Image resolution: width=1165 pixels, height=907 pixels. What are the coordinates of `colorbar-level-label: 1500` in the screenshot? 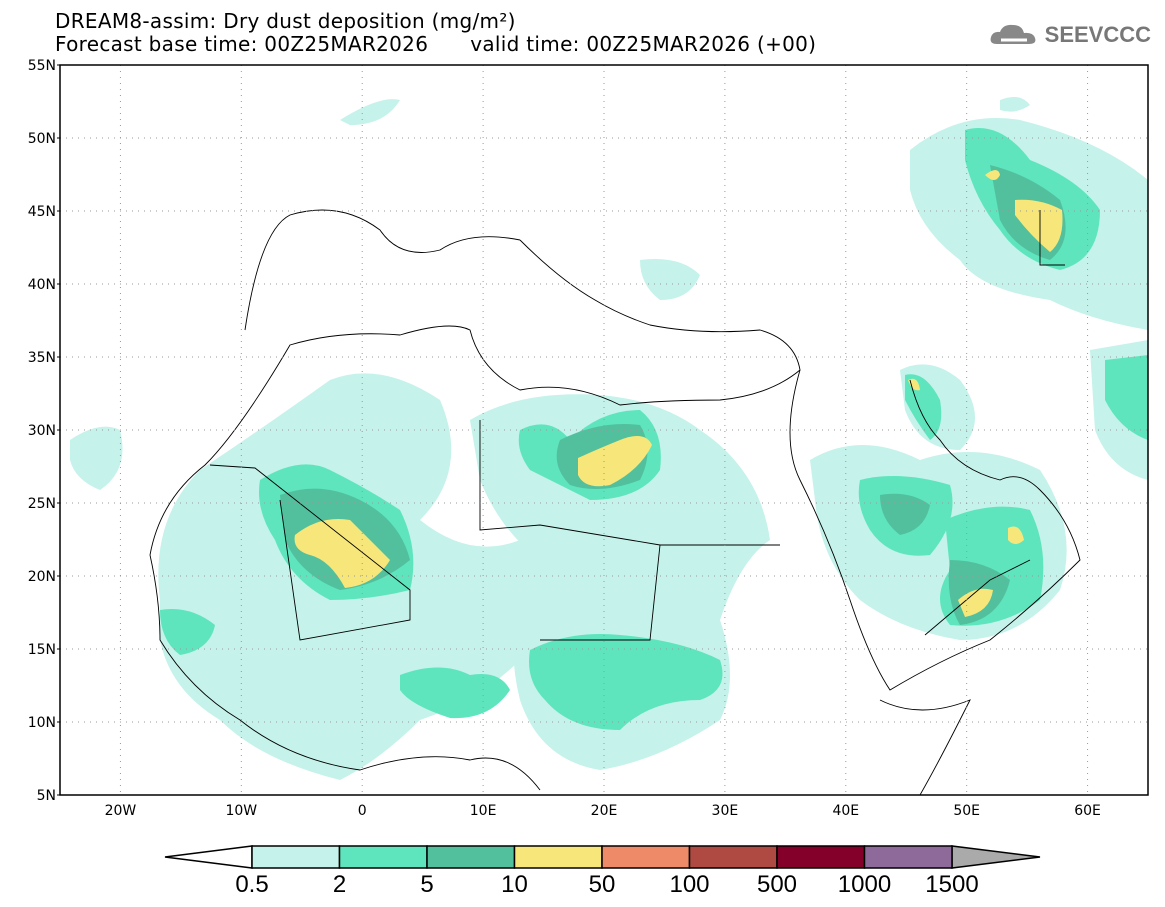 It's located at (951, 884).